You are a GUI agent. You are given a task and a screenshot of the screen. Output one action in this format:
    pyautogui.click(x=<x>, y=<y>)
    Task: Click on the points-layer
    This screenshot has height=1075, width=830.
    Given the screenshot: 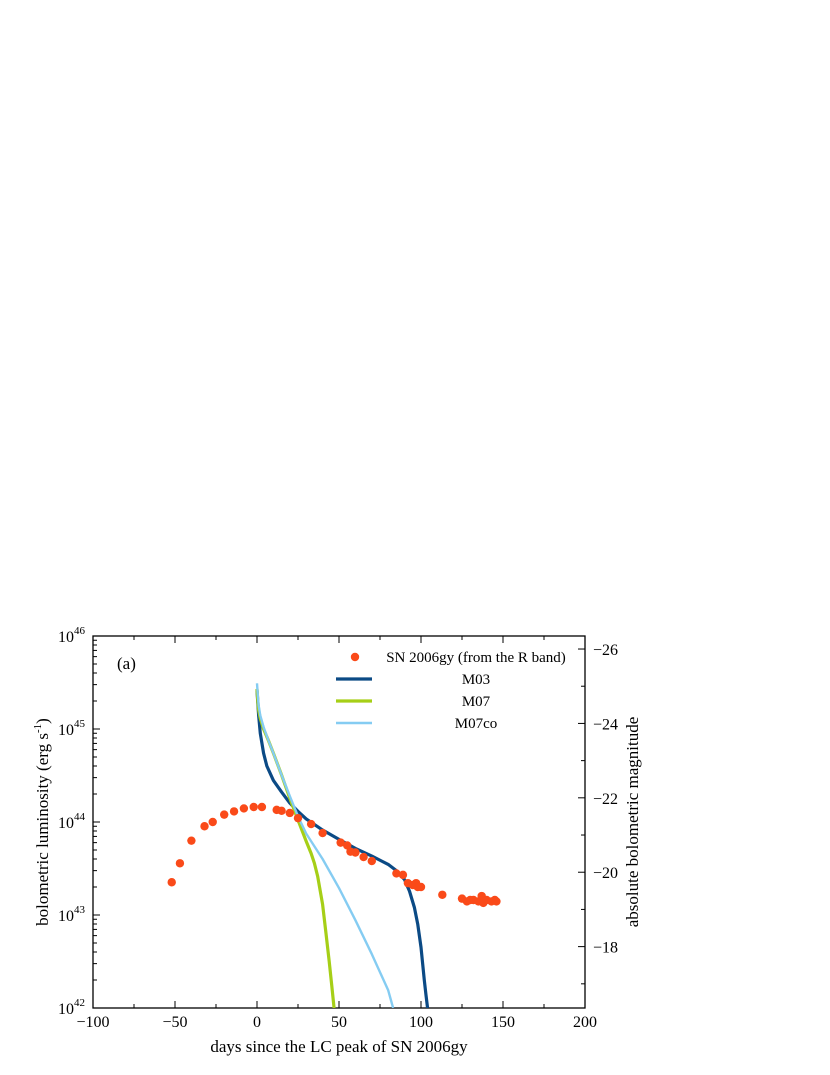 What is the action you would take?
    pyautogui.click(x=334, y=855)
    